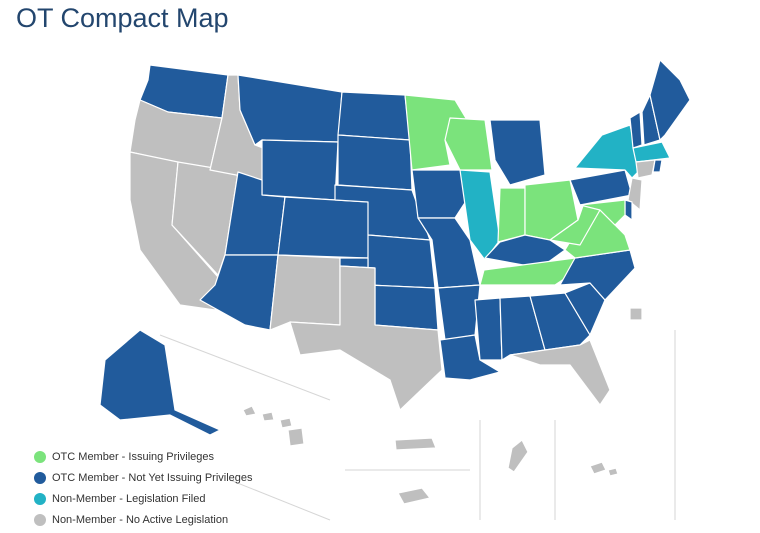  What do you see at coordinates (305, 292) in the screenshot?
I see `state-nm` at bounding box center [305, 292].